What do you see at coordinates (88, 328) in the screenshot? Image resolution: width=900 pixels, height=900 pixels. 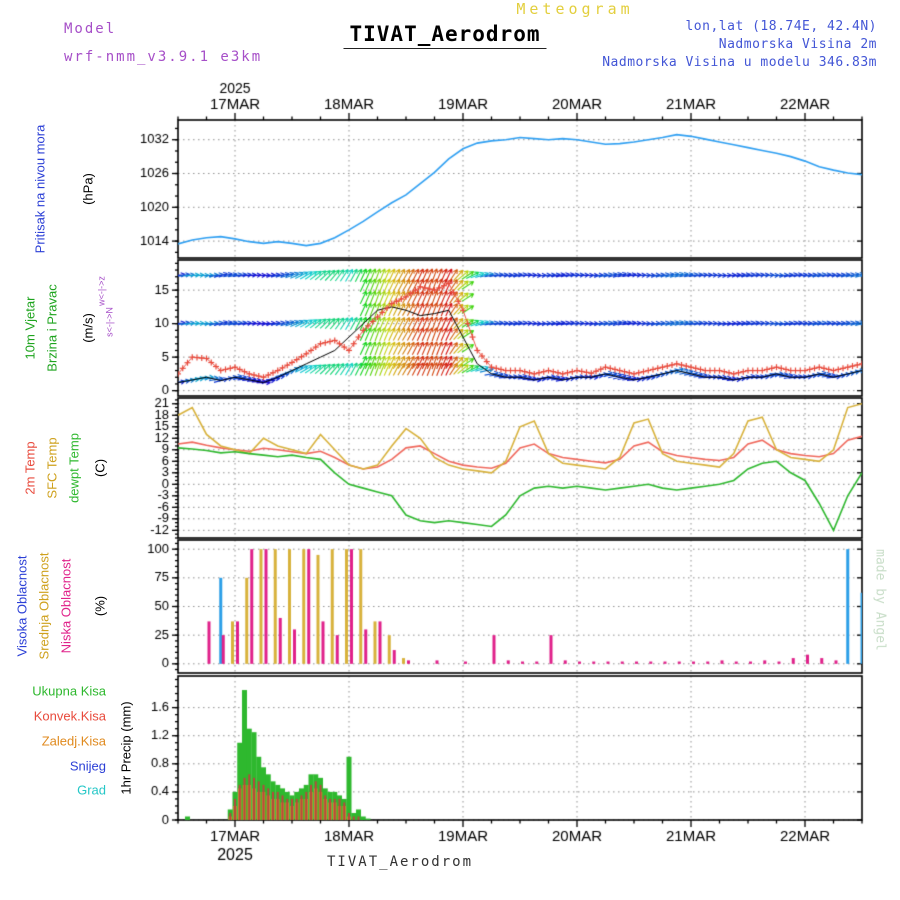 I see `wind-unit-label: (m/s)` at bounding box center [88, 328].